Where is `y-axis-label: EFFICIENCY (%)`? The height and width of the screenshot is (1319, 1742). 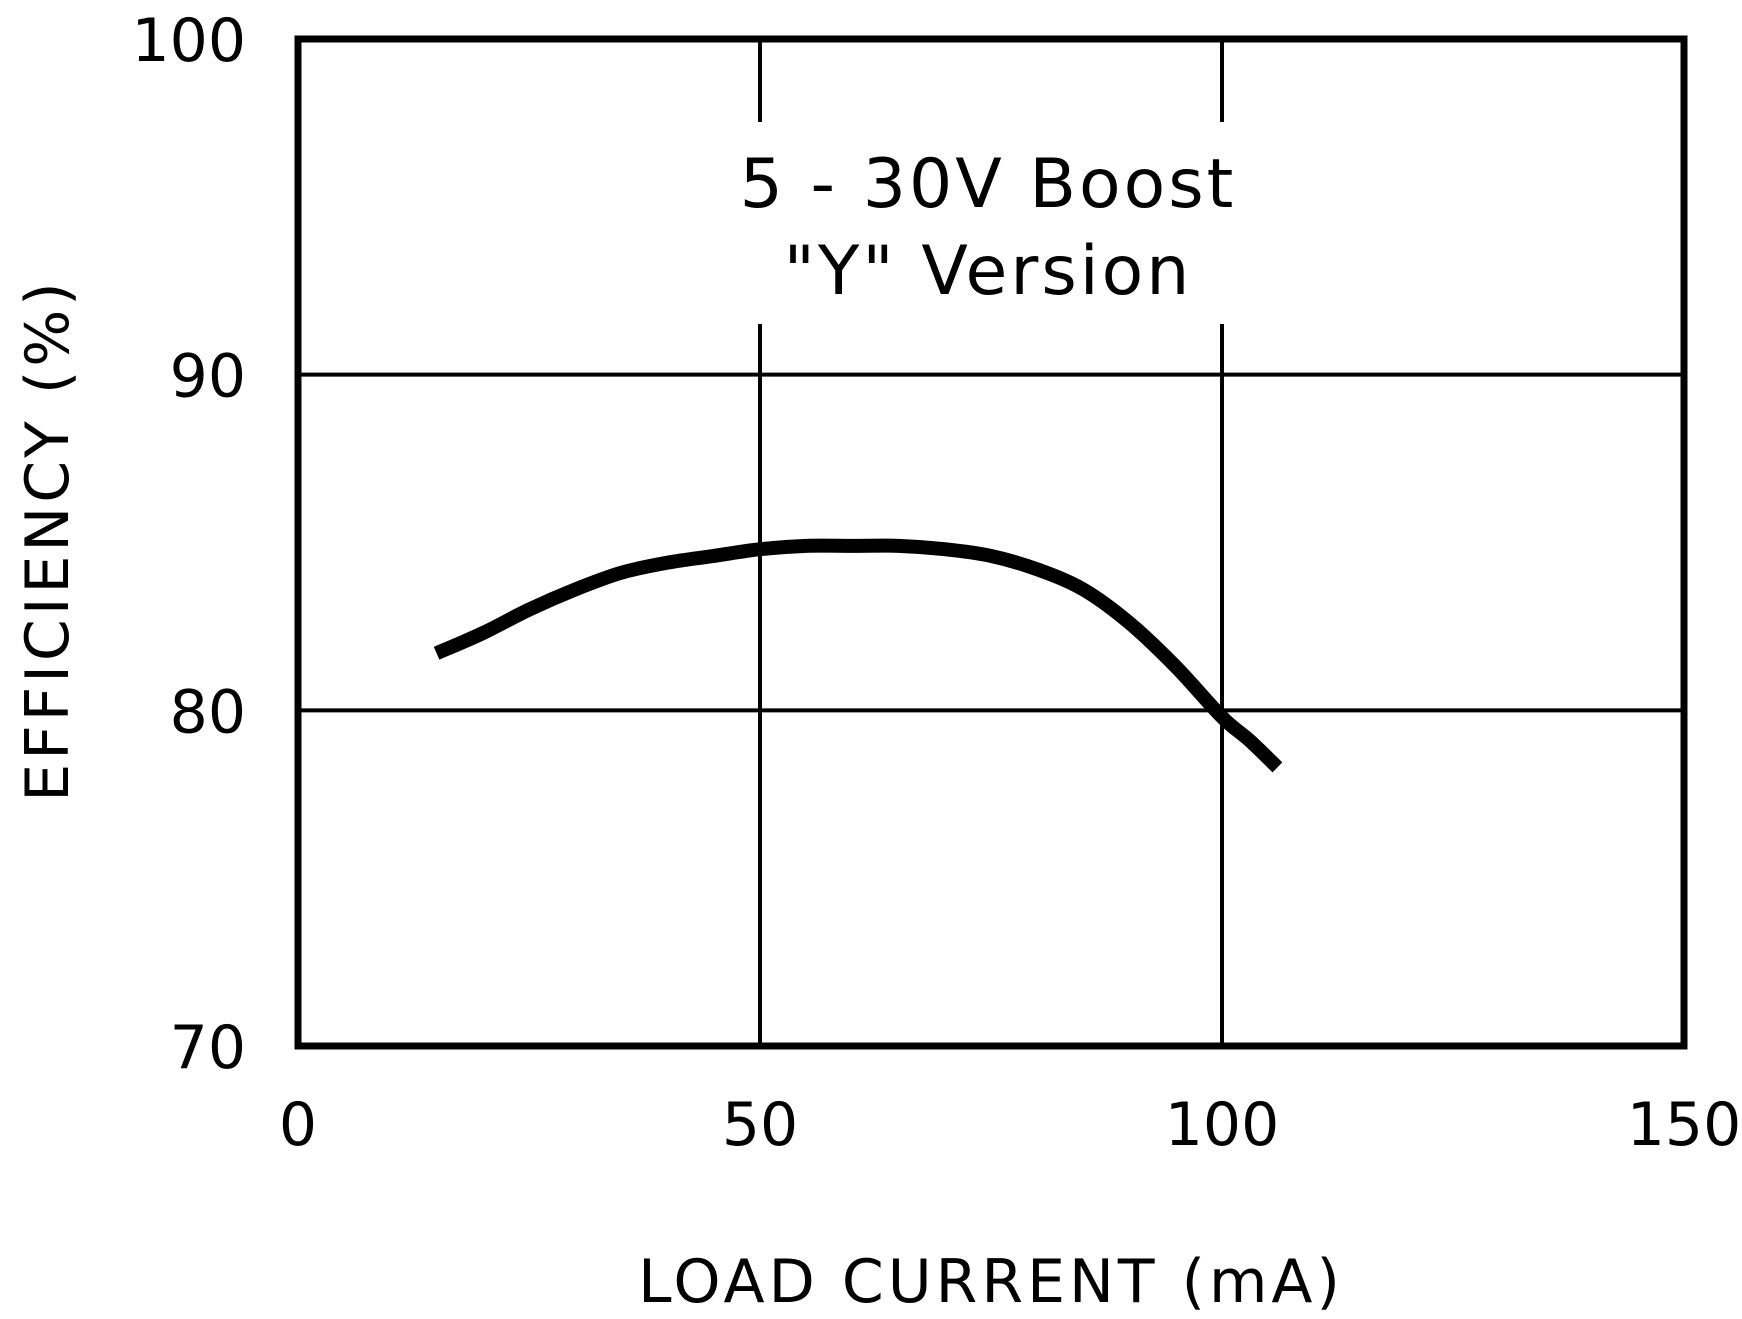
y-axis-label: EFFICIENCY (%) is located at coordinates (48, 539).